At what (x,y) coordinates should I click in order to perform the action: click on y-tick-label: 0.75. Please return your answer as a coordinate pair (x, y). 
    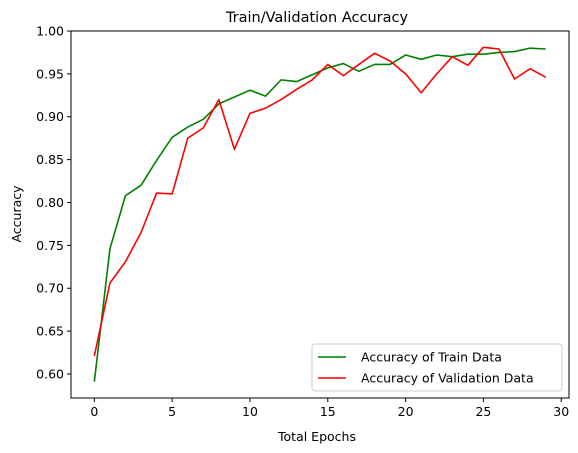
    Looking at the image, I should click on (50, 245).